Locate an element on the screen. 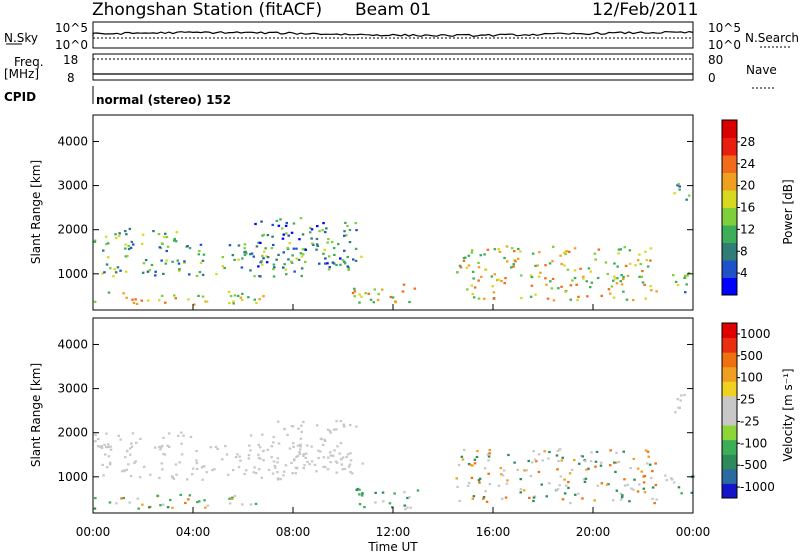 Image resolution: width=800 pixels, height=554 pixels. velocity-colorbar-label: 1000 is located at coordinates (755, 334).